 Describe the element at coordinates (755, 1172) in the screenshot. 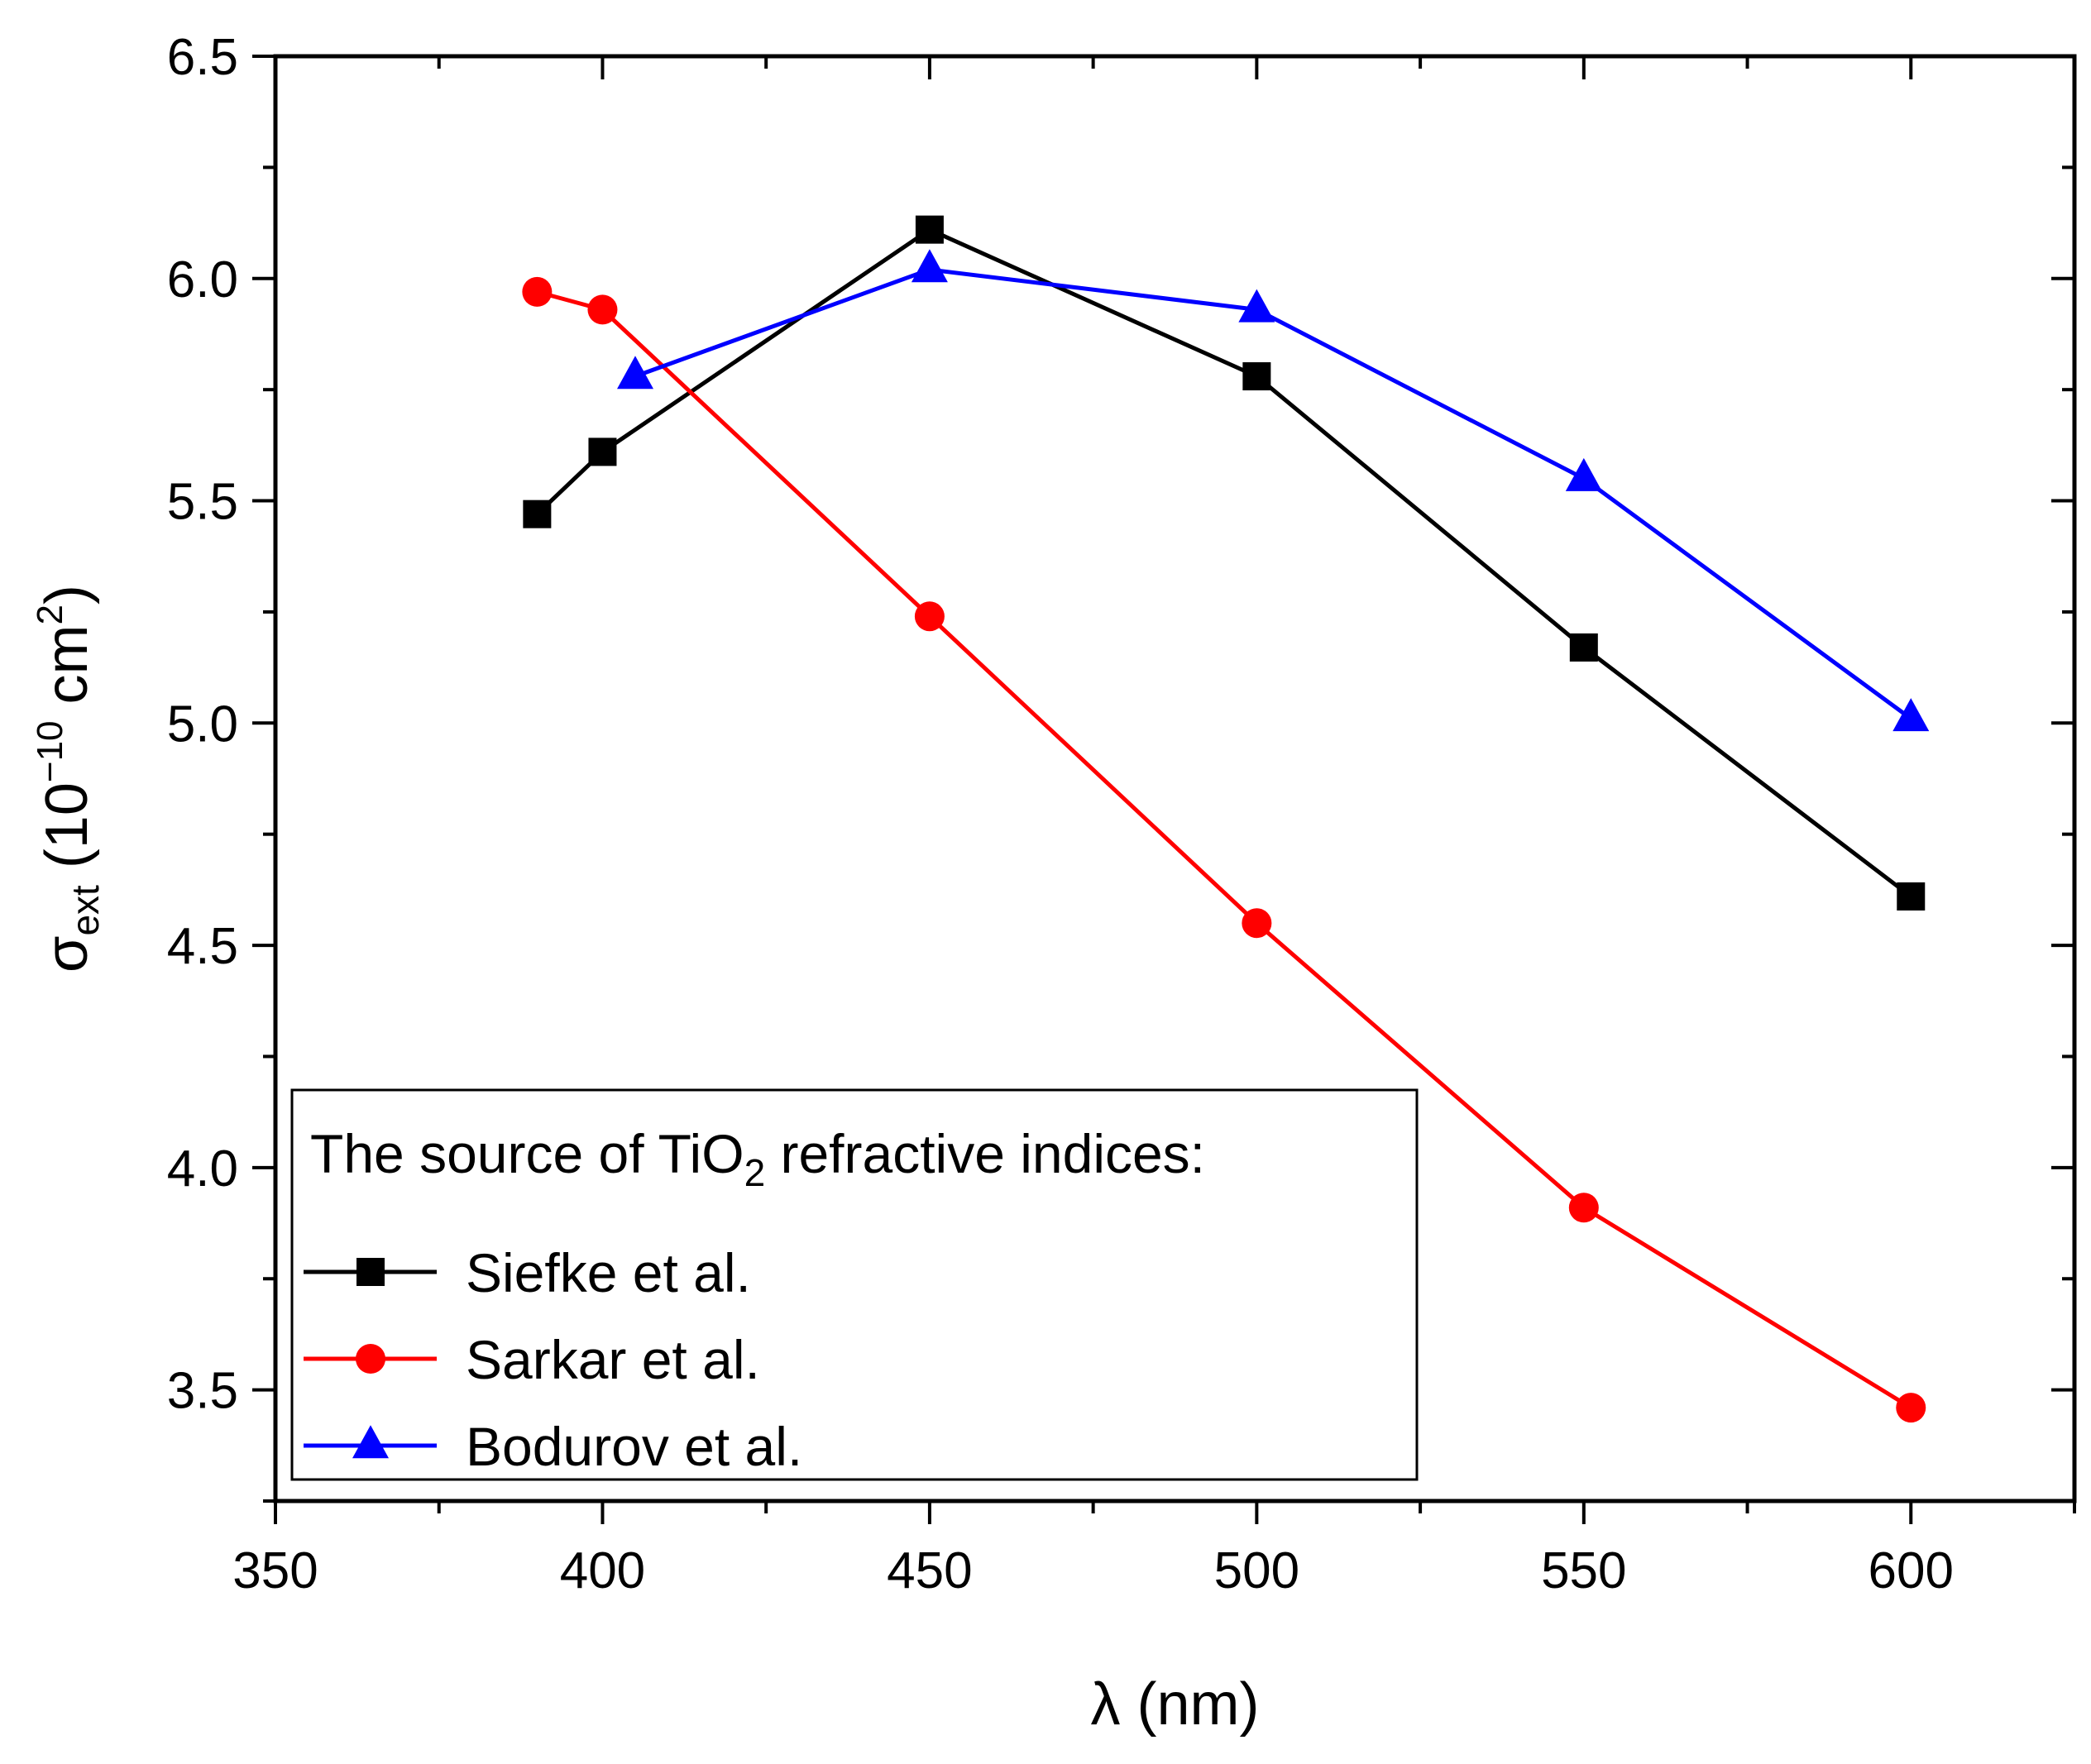

I see `legend-title-subscript: 2` at that location.